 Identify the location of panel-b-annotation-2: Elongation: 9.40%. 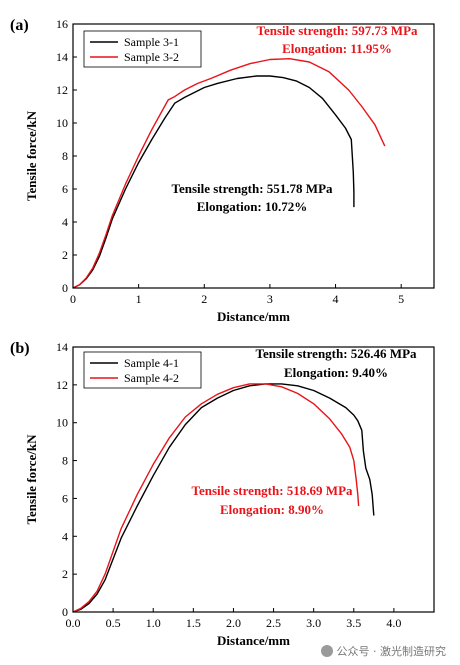
(336, 372).